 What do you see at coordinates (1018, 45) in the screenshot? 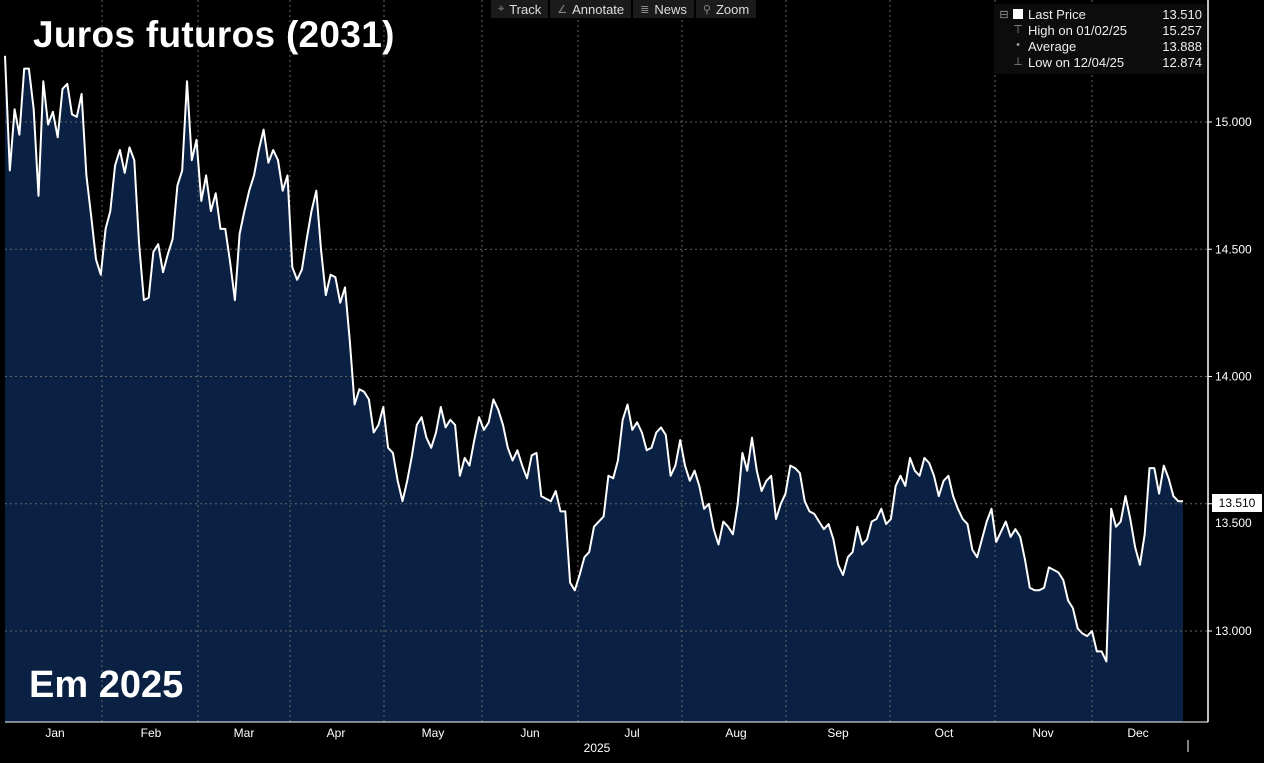
I see `average-marker-icon: •` at bounding box center [1018, 45].